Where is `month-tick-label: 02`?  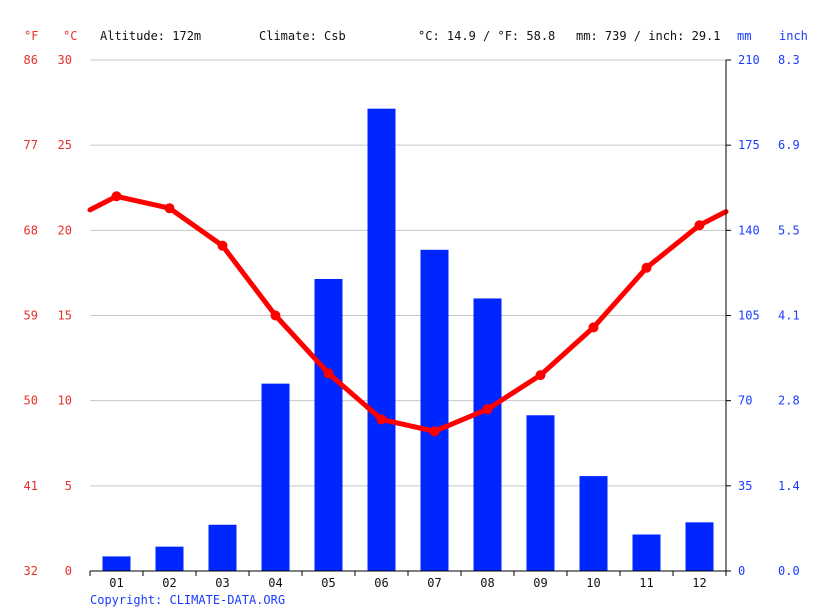 month-tick-label: 02 is located at coordinates (169, 583).